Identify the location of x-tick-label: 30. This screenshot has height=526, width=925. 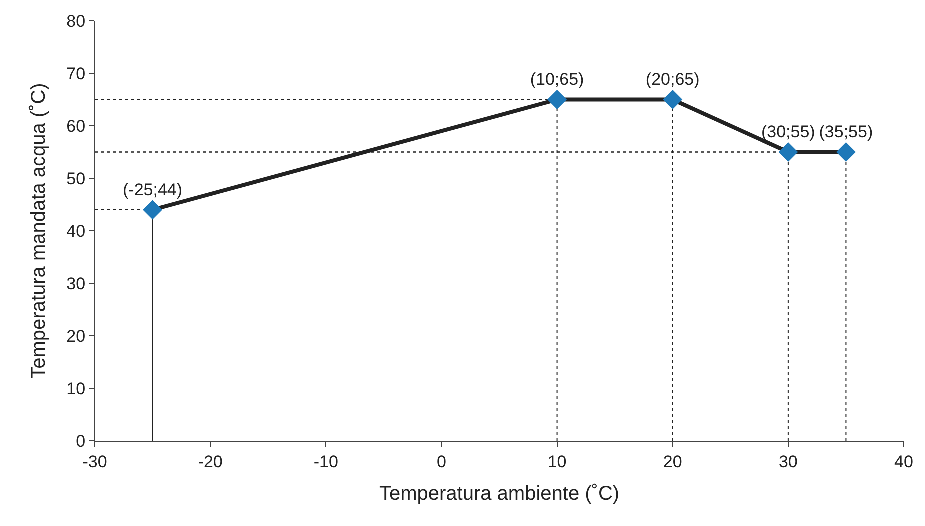
(788, 462).